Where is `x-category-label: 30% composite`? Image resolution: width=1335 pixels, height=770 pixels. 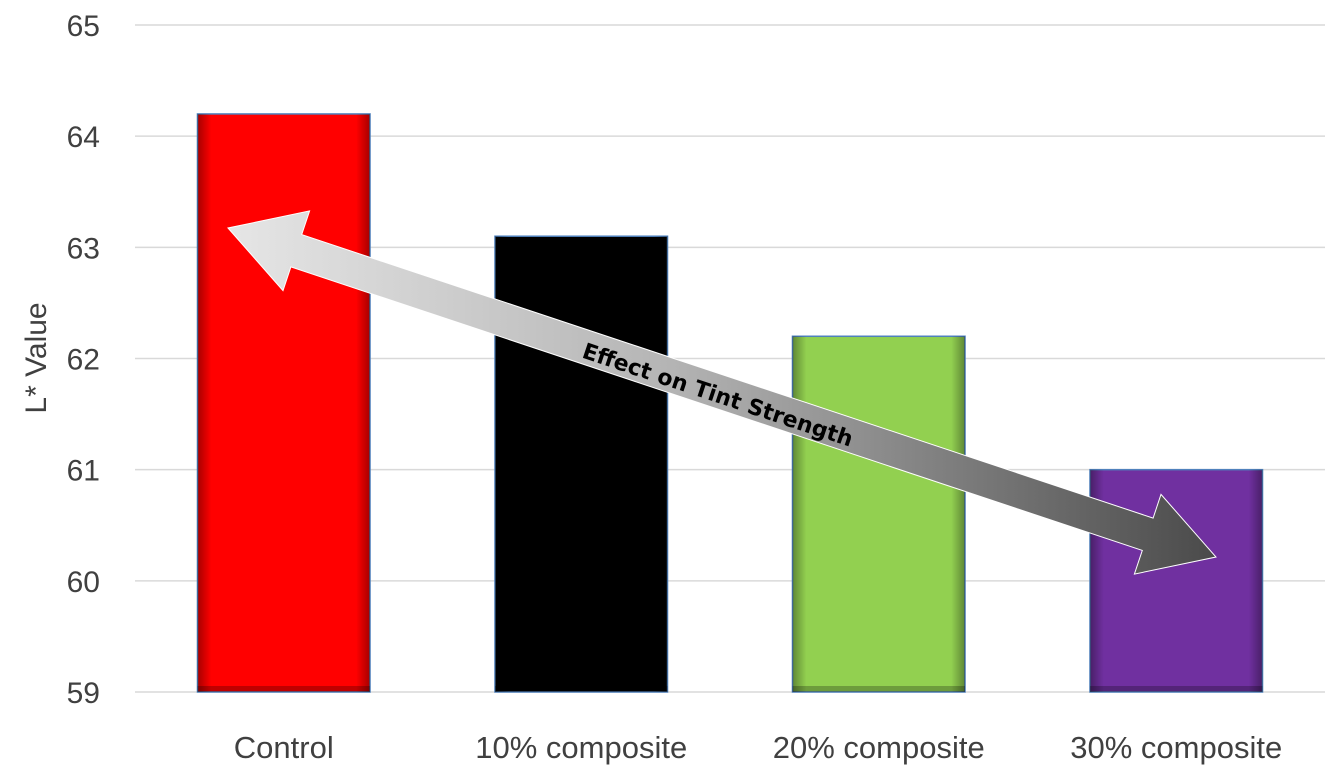 x-category-label: 30% composite is located at coordinates (1176, 747).